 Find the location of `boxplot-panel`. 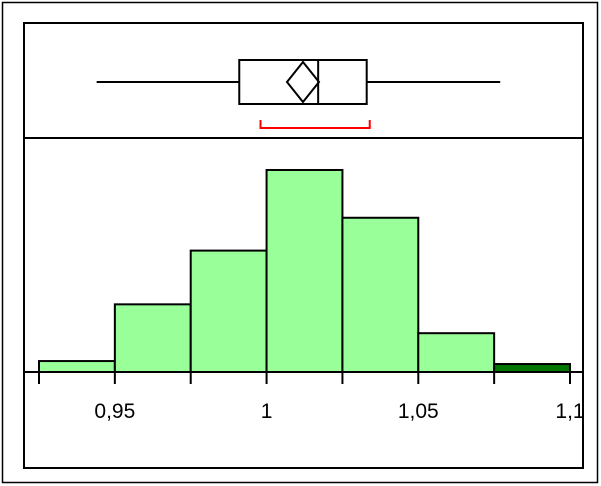

boxplot-panel is located at coordinates (298, 94).